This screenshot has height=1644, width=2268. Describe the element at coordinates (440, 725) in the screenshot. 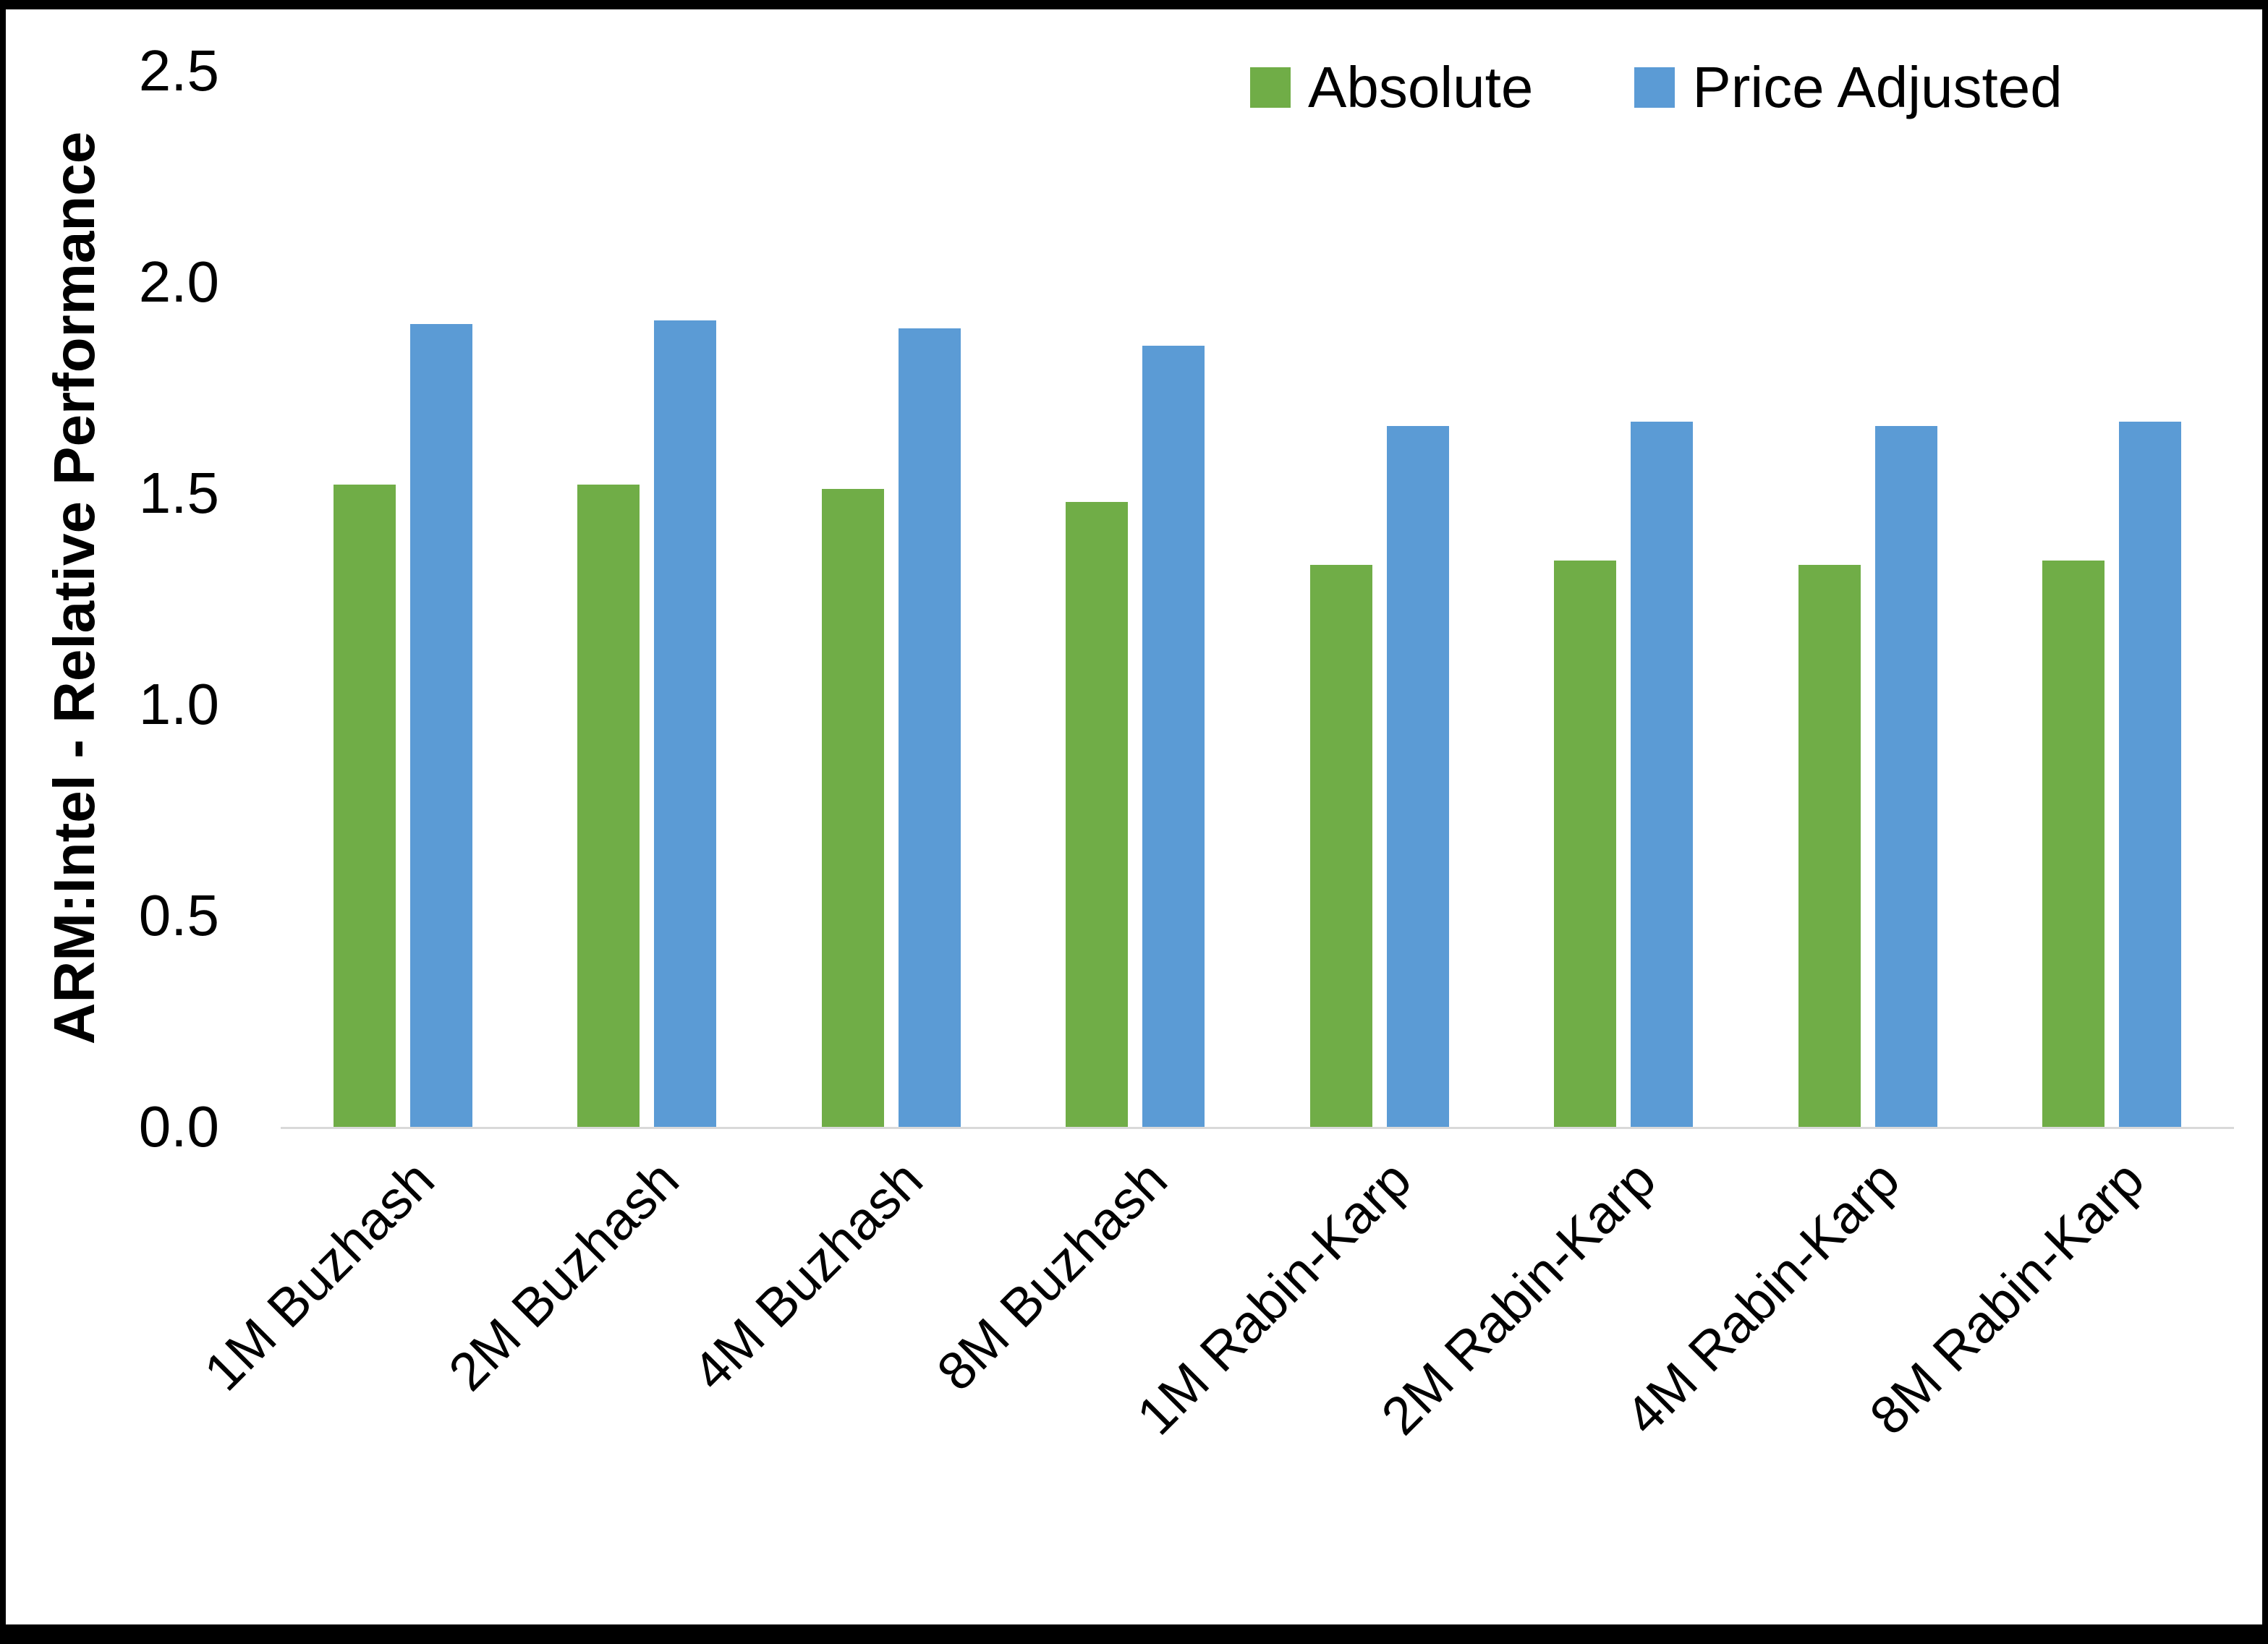

I see `bar-price-adjusted-1m-buzhash` at that location.